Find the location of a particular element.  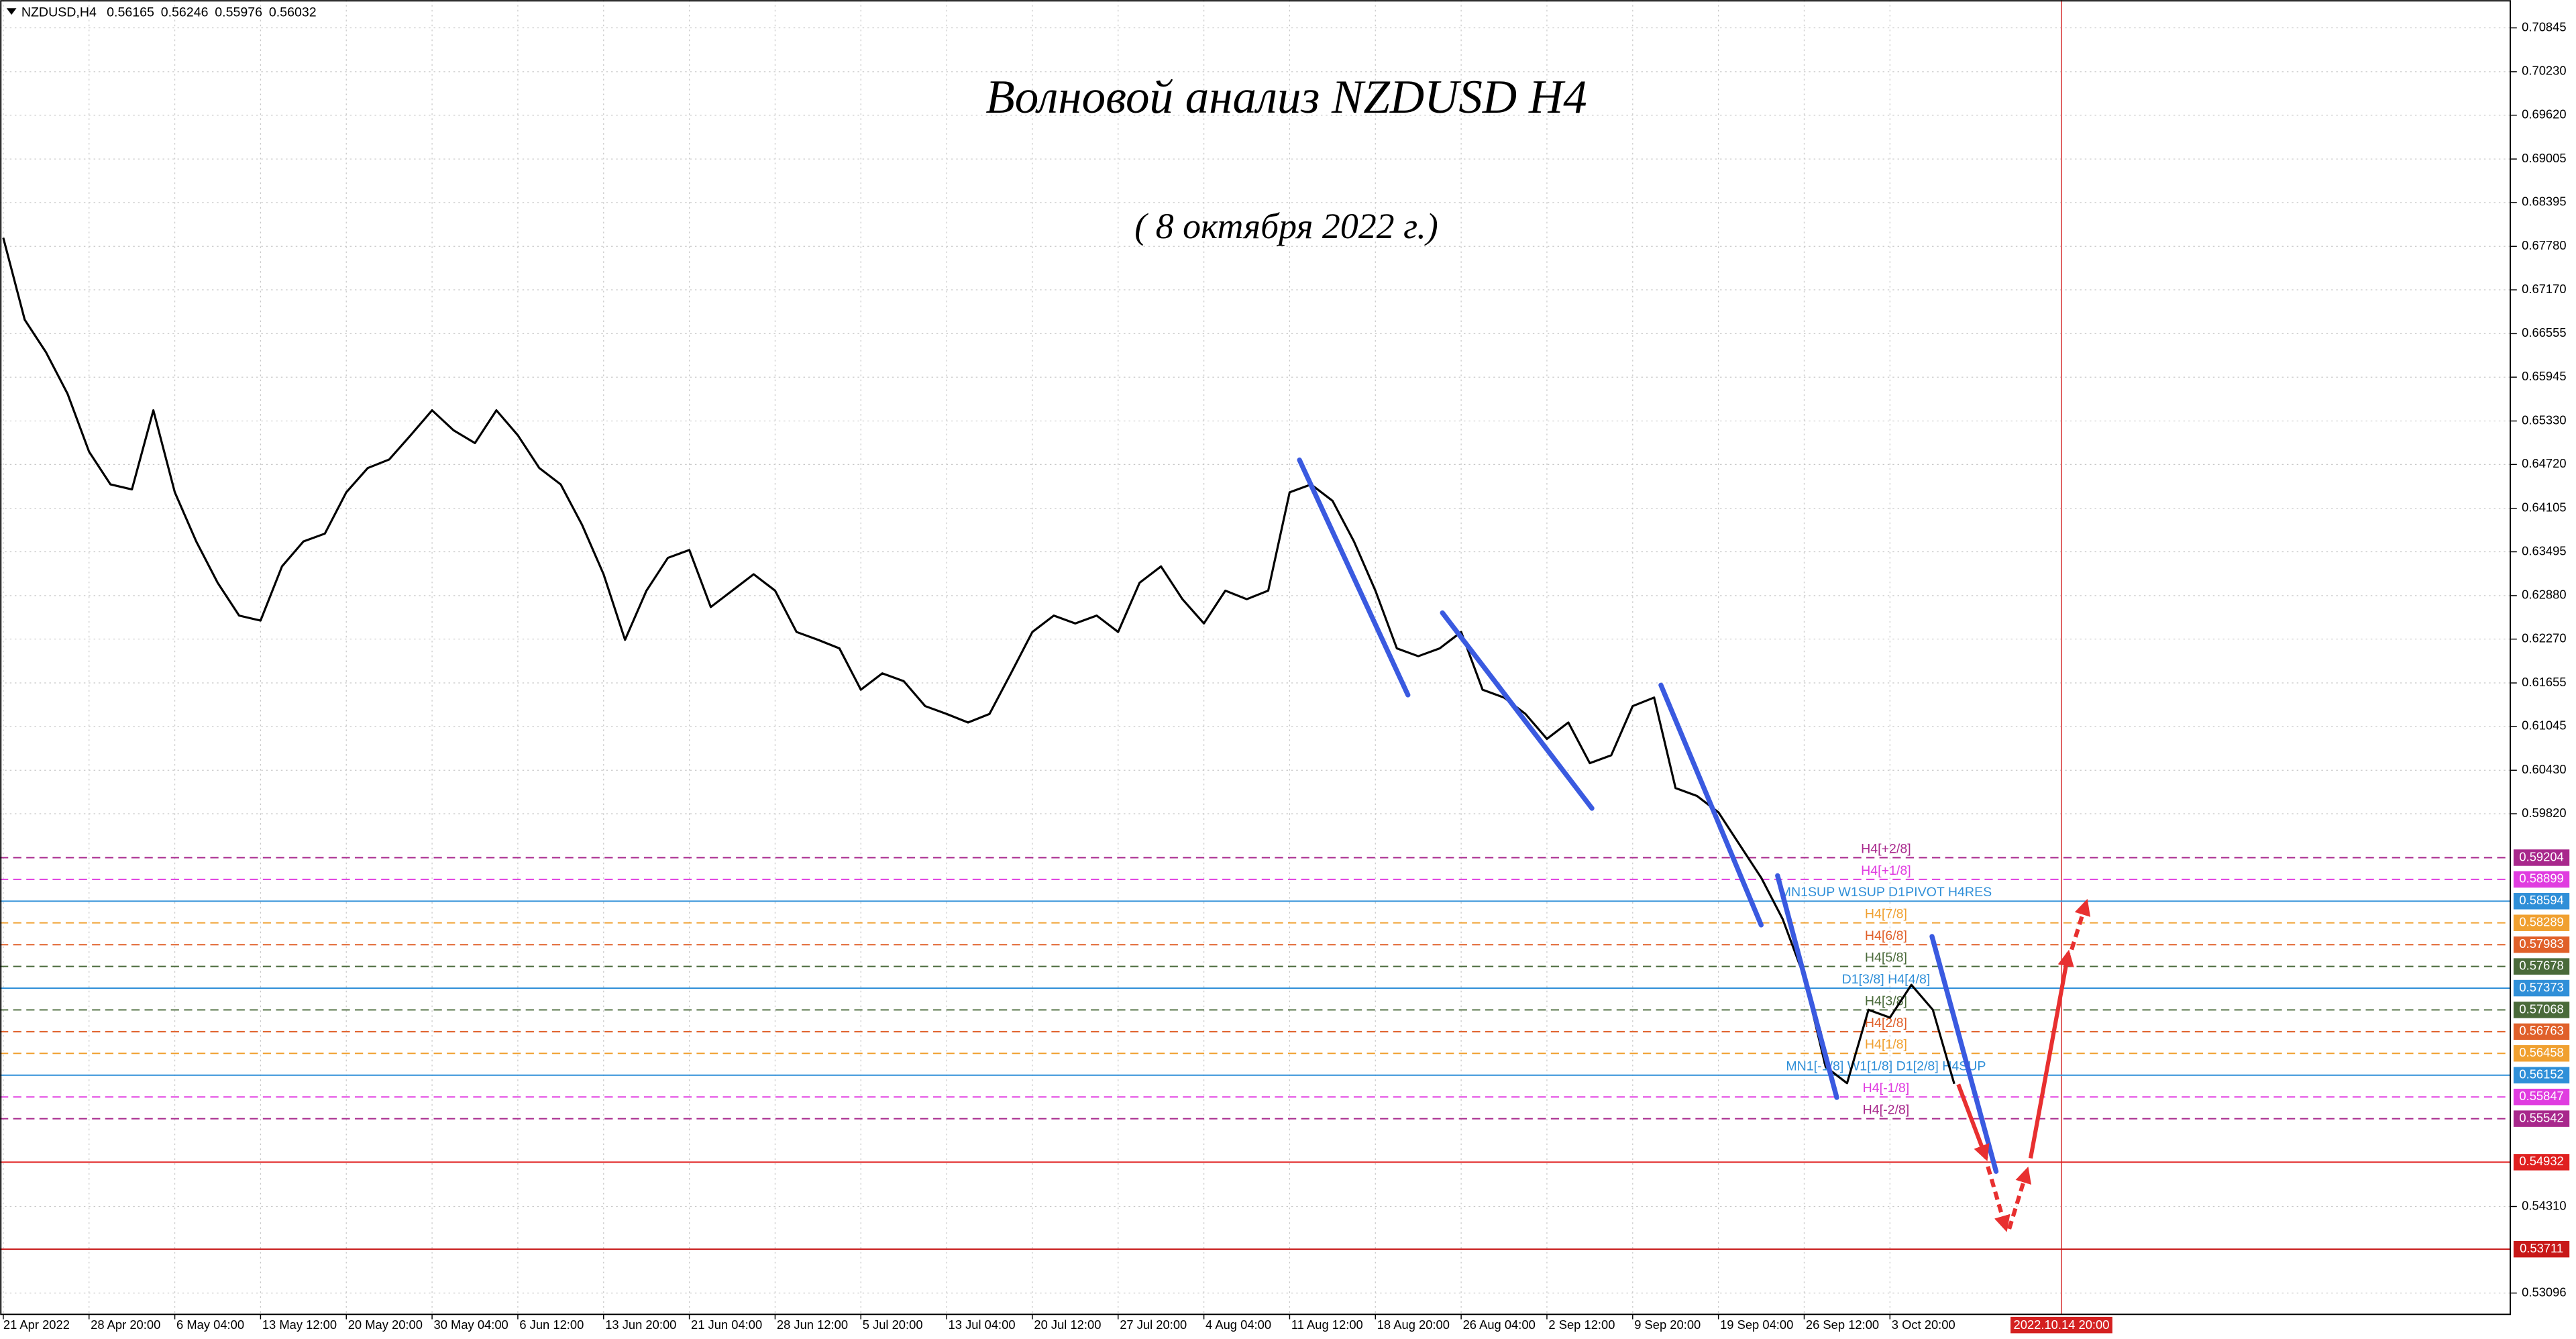

level-price-label: 0.58594 is located at coordinates (2541, 900).